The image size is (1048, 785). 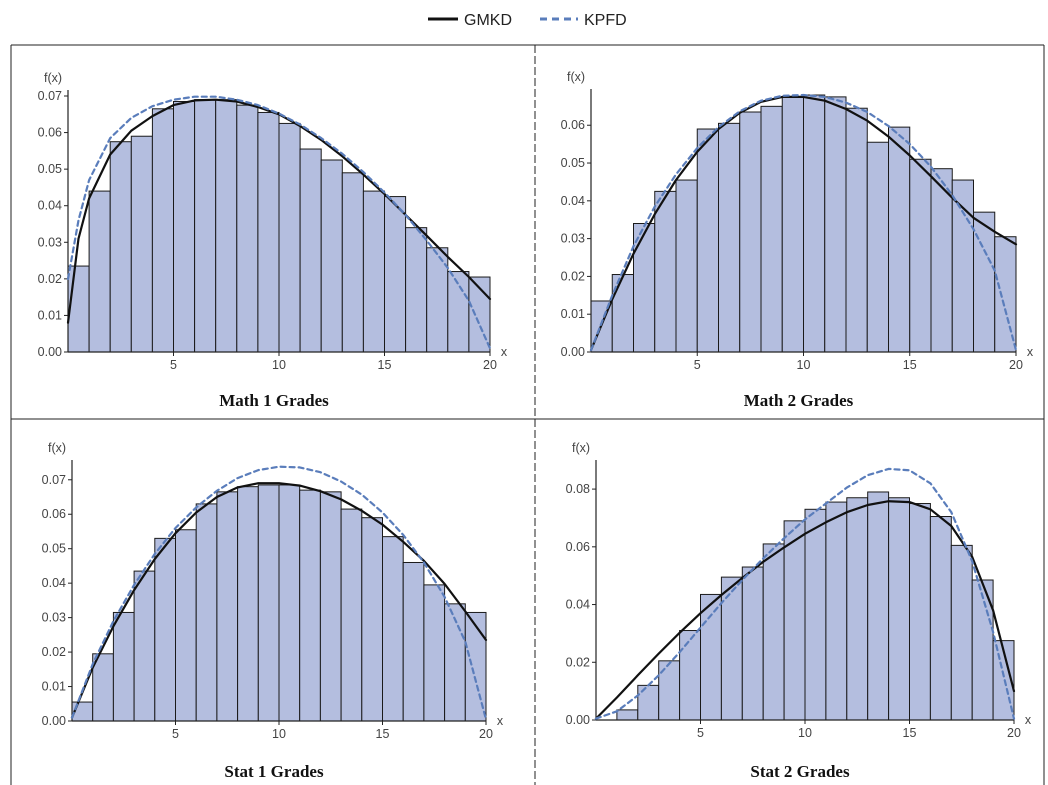 What do you see at coordinates (527, 20) in the screenshot?
I see `legend: GMKD KPFD` at bounding box center [527, 20].